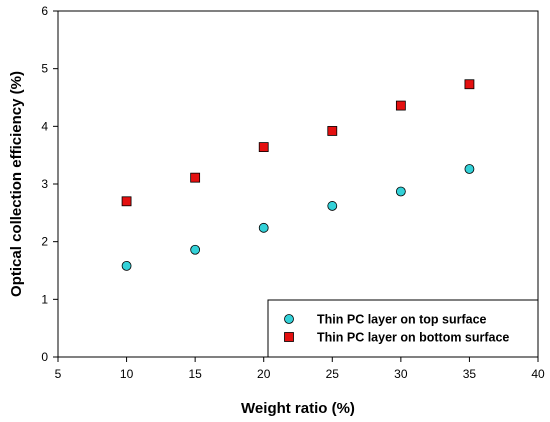 The width and height of the screenshot is (550, 422). Describe the element at coordinates (44, 184) in the screenshot. I see `y-tick-label: 3` at that location.